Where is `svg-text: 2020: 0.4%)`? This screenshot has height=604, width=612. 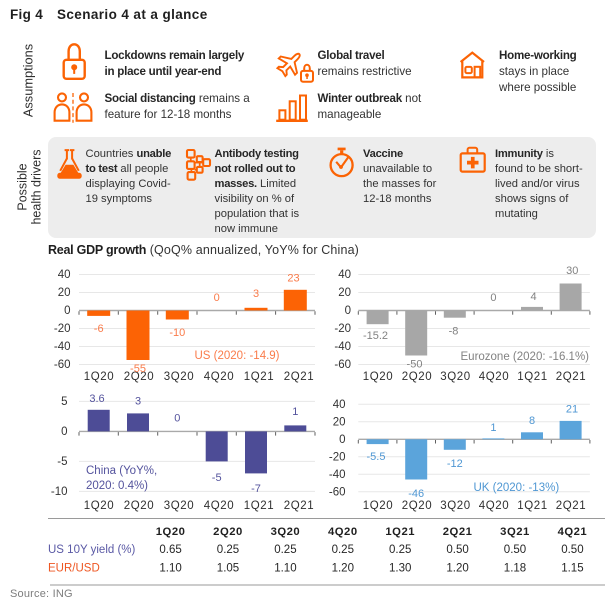
svg-text: 2020: 0.4%) is located at coordinates (117, 486).